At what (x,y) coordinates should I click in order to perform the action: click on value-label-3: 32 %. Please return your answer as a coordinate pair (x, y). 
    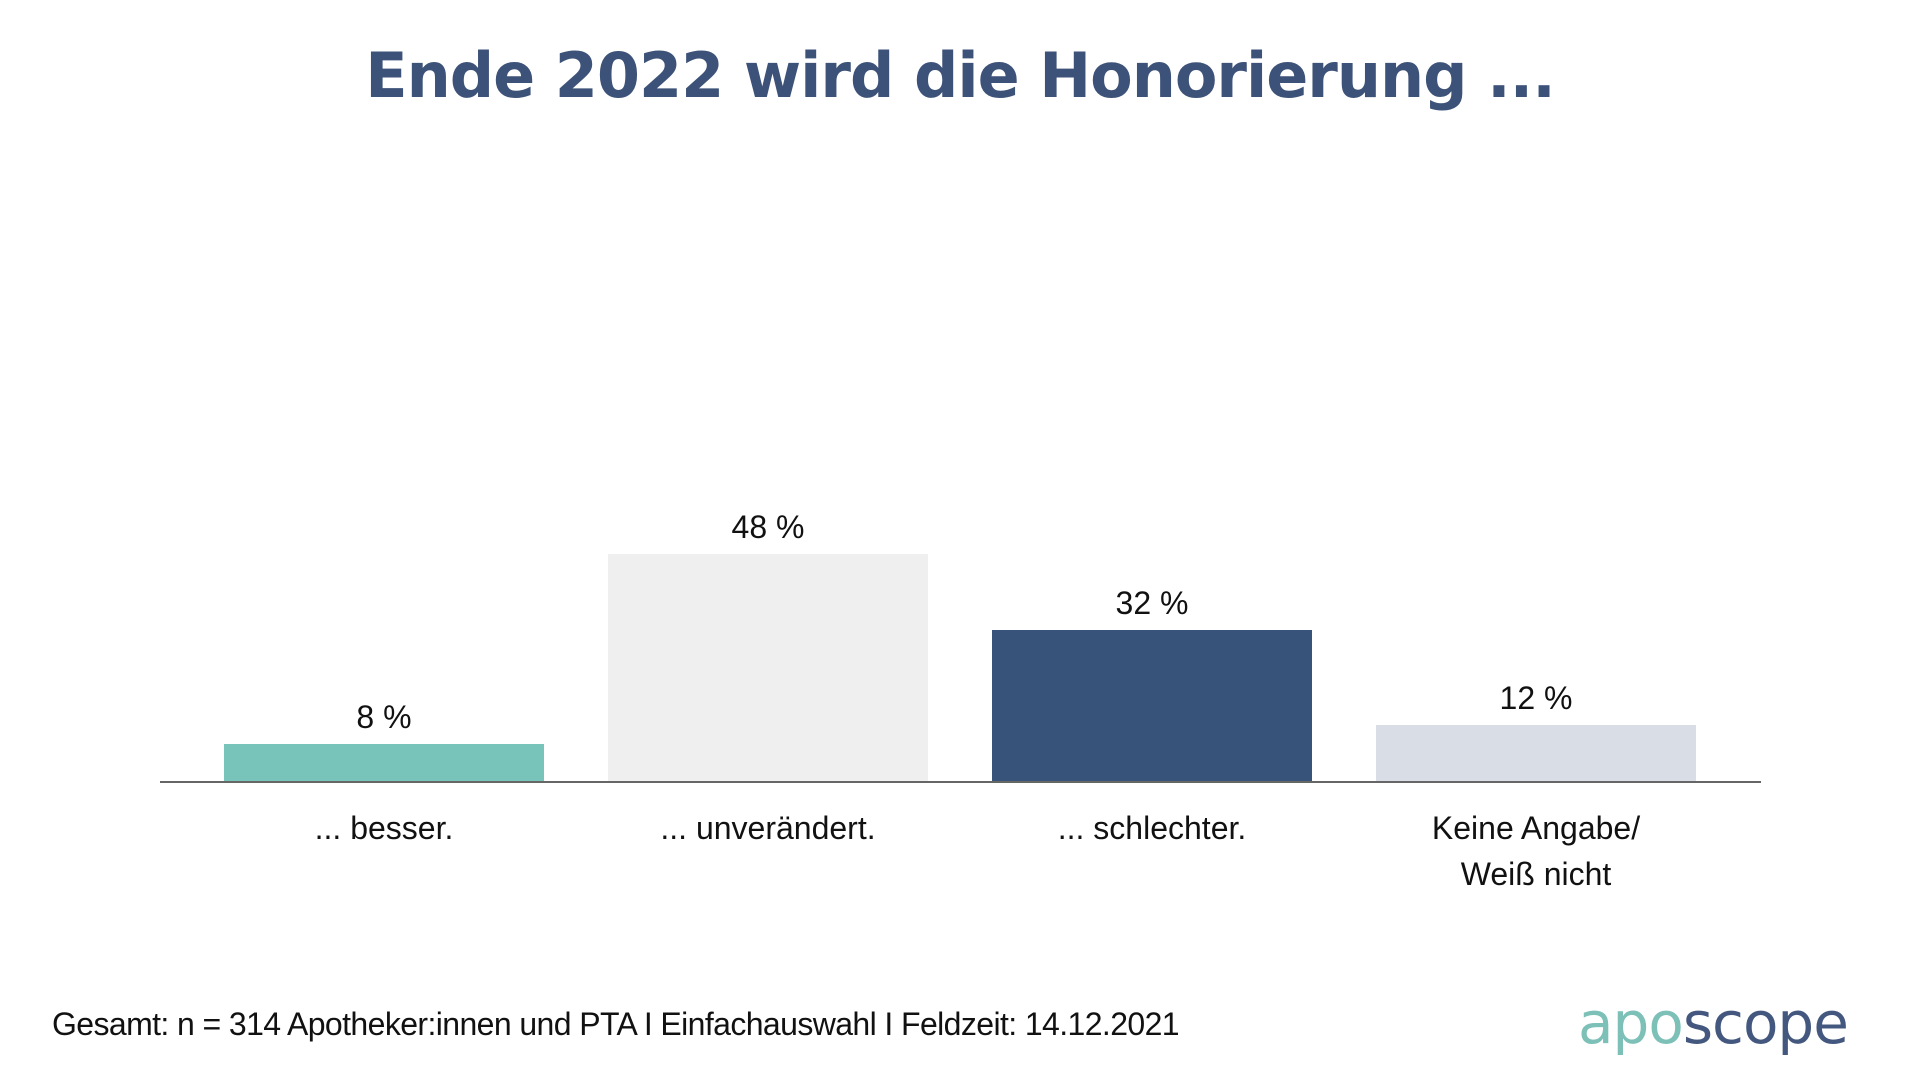
    Looking at the image, I should click on (1152, 603).